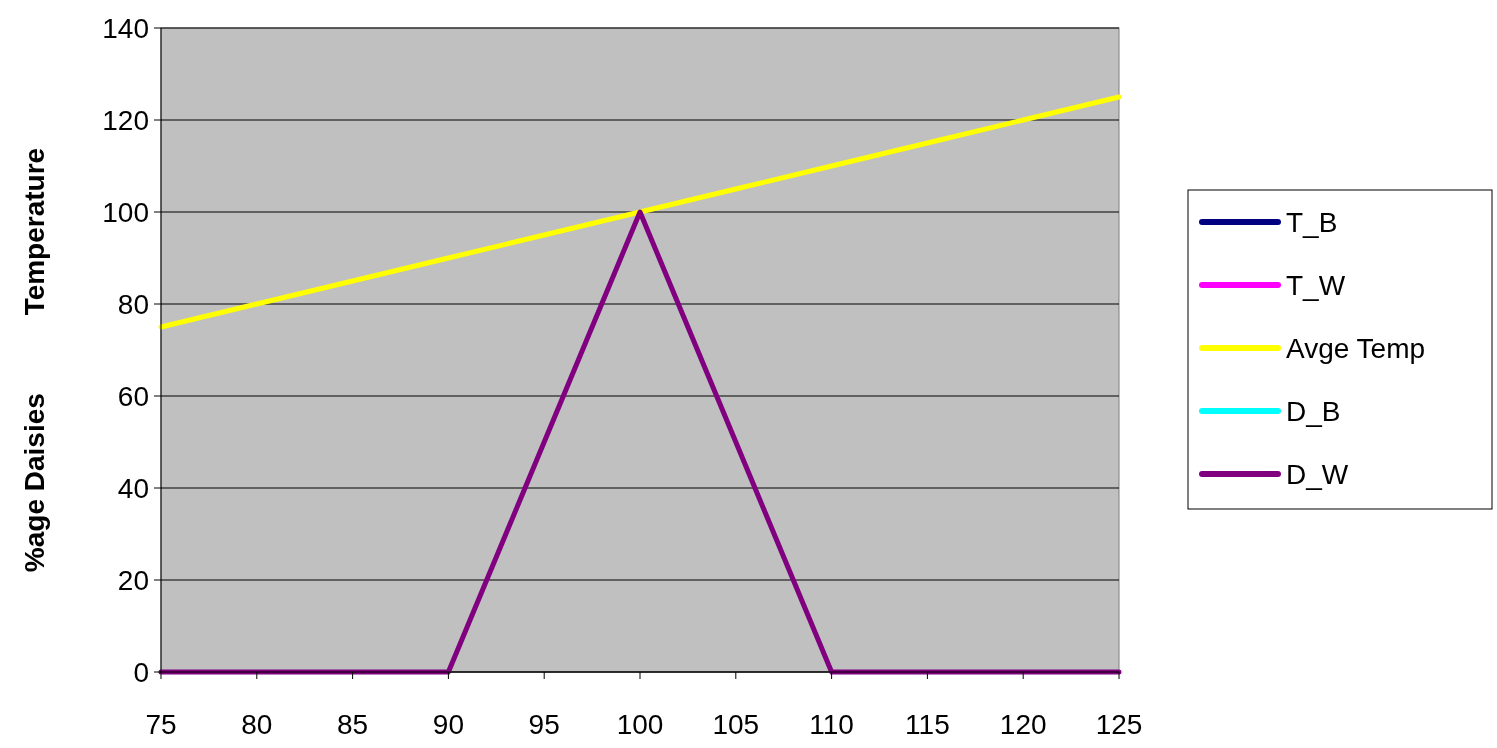 This screenshot has height=748, width=1497. Describe the element at coordinates (1313, 411) in the screenshot. I see `legend-label: D_B` at that location.